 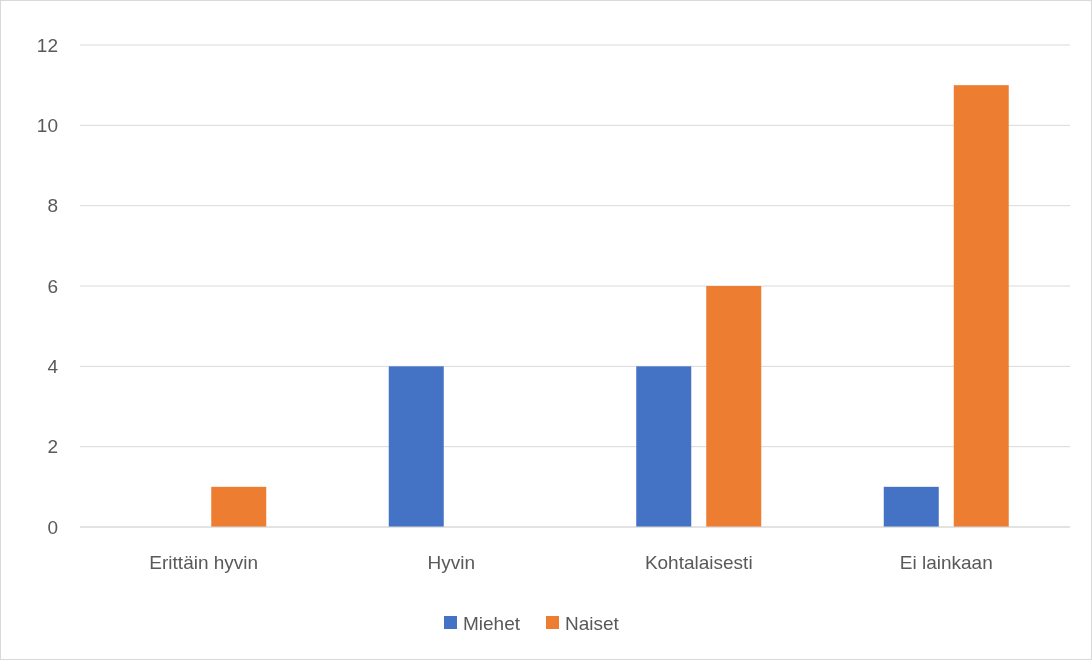 What do you see at coordinates (52, 447) in the screenshot?
I see `y-tick-label: 2` at bounding box center [52, 447].